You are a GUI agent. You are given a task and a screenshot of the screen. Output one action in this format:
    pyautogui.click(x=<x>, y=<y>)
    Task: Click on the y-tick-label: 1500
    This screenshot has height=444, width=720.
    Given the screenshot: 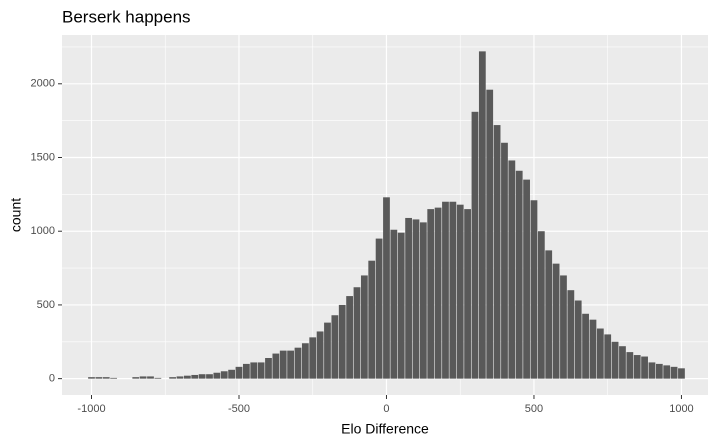 What is the action you would take?
    pyautogui.click(x=43, y=157)
    